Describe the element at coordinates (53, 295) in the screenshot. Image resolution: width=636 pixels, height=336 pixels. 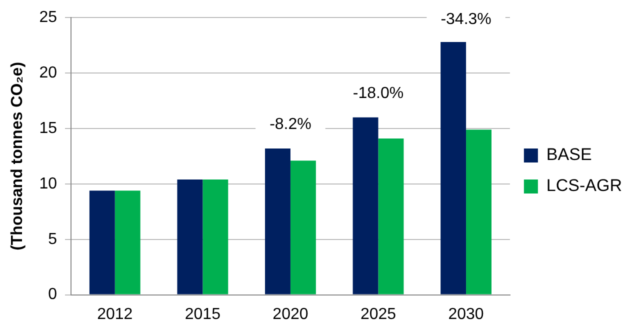
I see `y-tick-label: 0` at that location.